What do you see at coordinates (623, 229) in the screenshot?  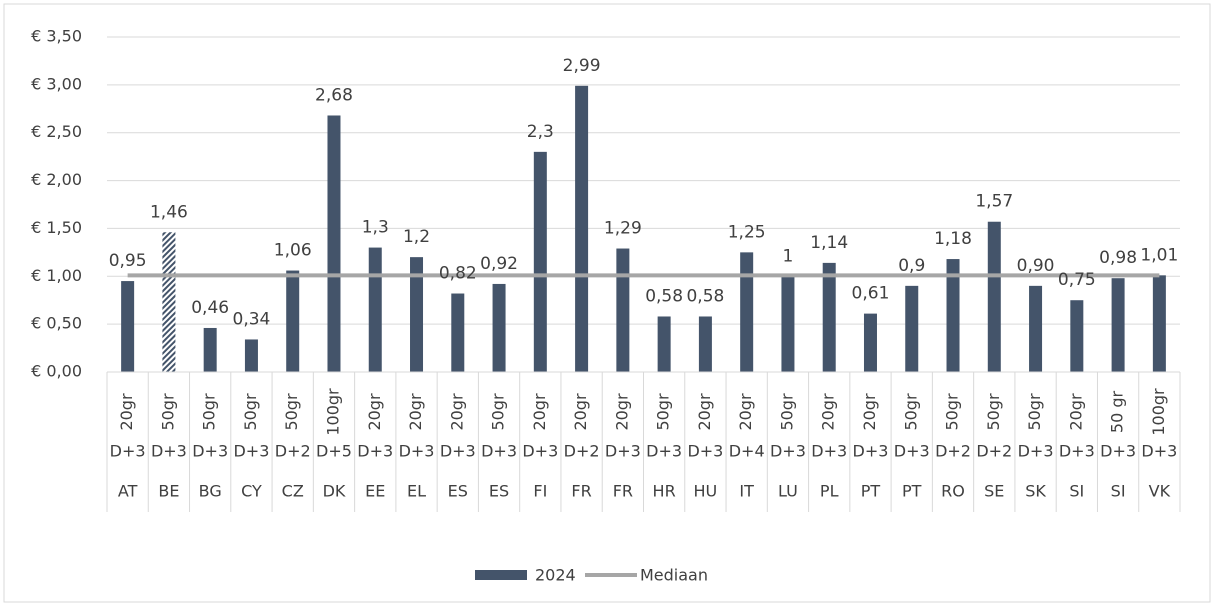 I see `data-label: 1,29` at bounding box center [623, 229].